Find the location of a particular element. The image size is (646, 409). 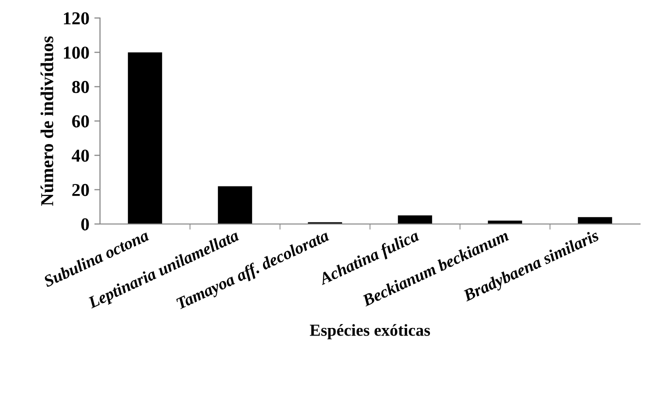

y-tick-label: 80 is located at coordinates (80, 87).